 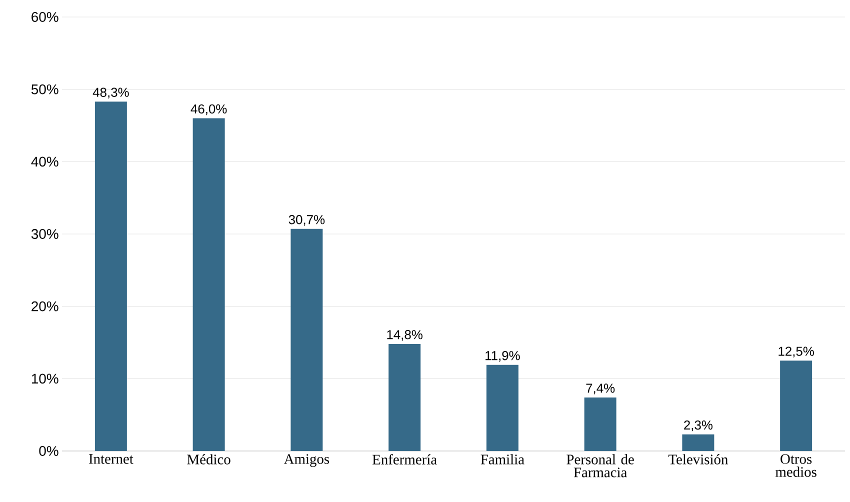 I want to click on x-tick-label: Familia, so click(x=502, y=459).